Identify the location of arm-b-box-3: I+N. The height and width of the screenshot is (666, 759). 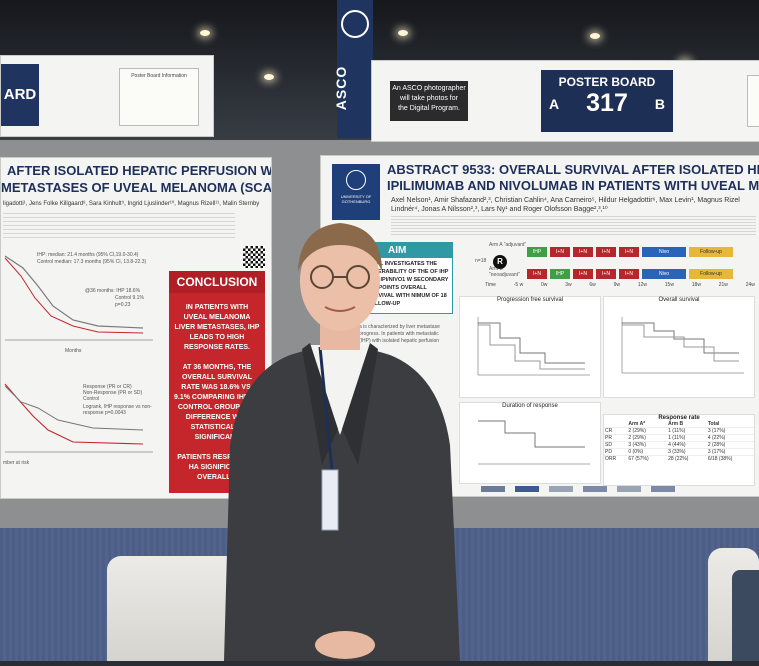
(606, 274).